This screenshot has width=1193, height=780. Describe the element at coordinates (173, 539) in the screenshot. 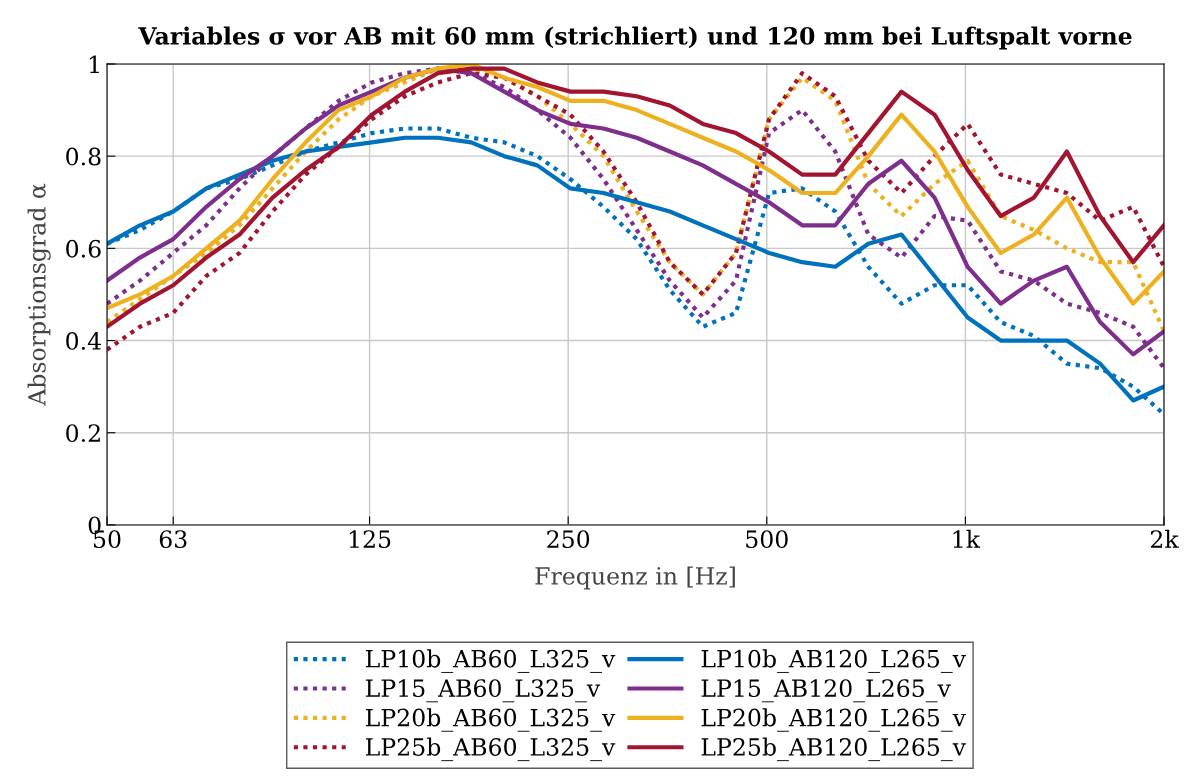

I see `x-tick-label: 63` at that location.